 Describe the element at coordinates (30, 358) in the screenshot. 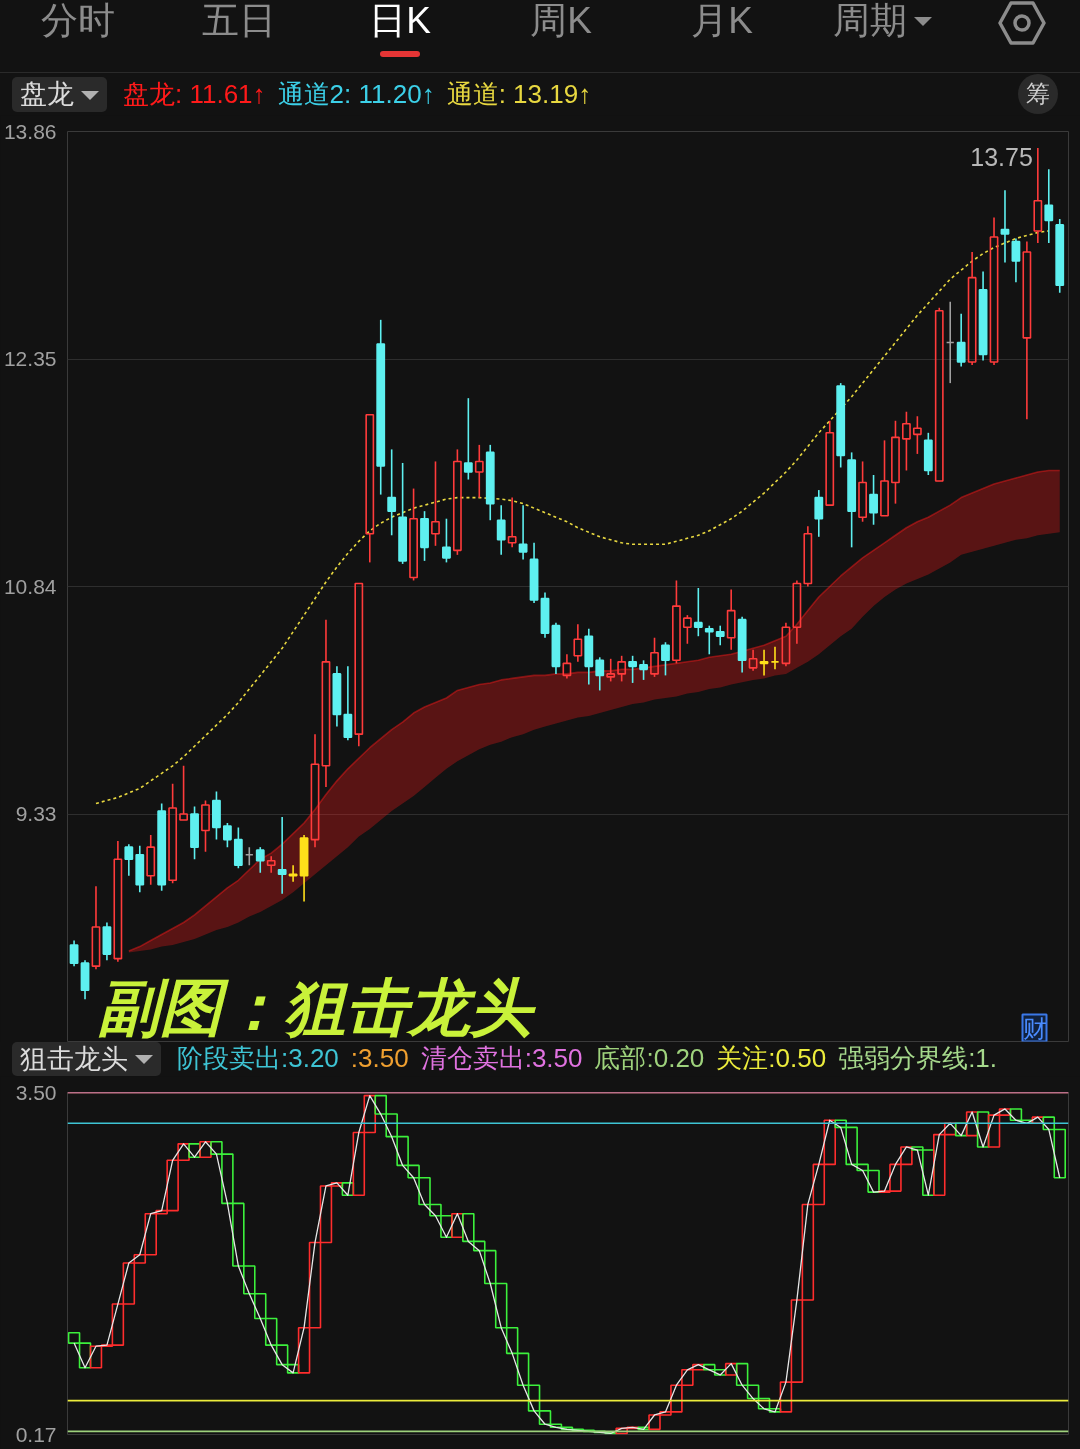

I see `y-tick-label: 12.35` at that location.